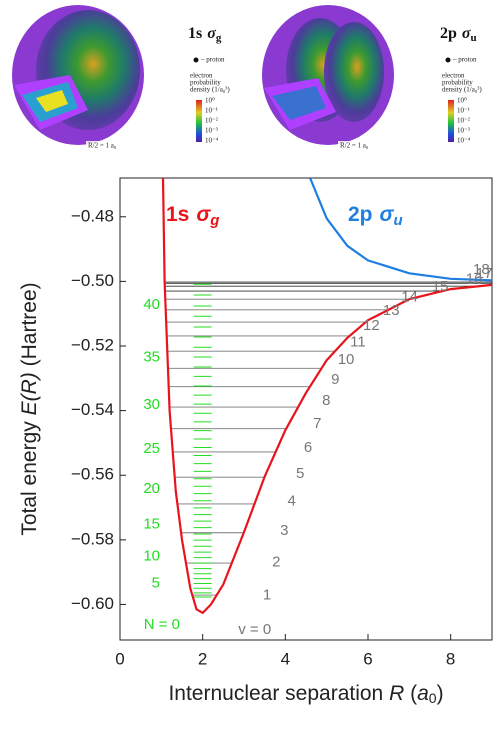  I want to click on vibrational-label: 6, so click(308, 447).